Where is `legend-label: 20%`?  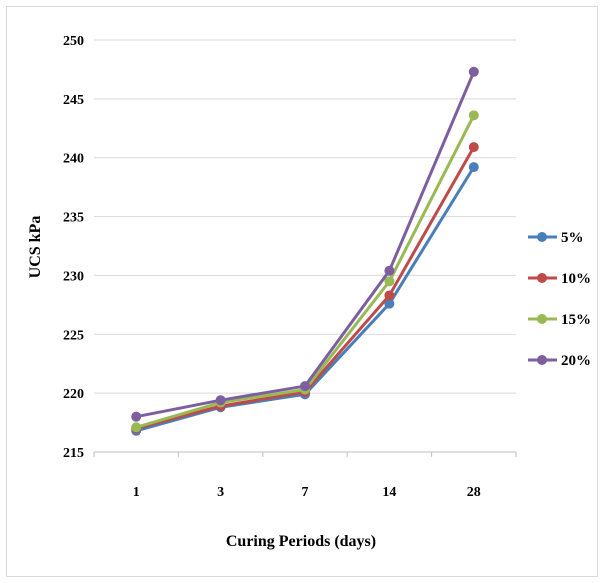
legend-label: 20% is located at coordinates (576, 361).